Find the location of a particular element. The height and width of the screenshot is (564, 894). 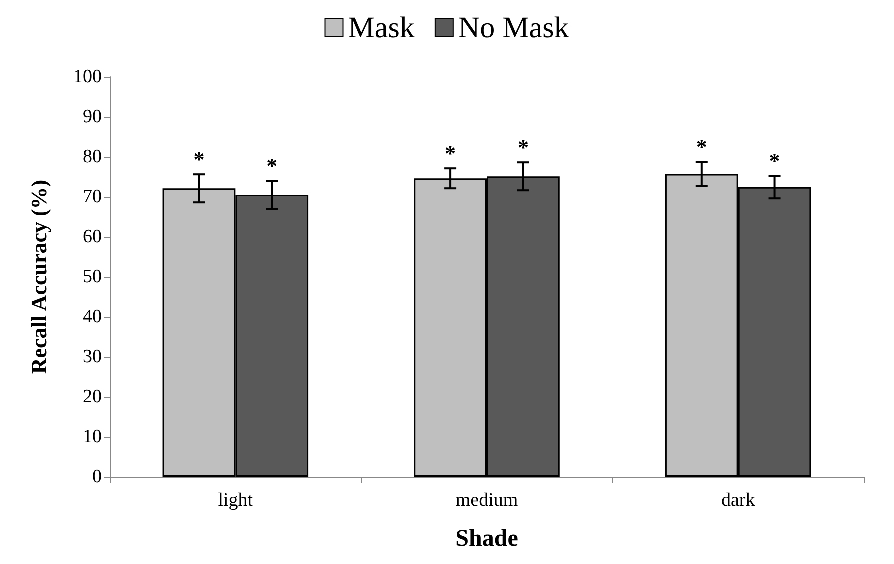

y-tick-label: 40 is located at coordinates (92, 317).